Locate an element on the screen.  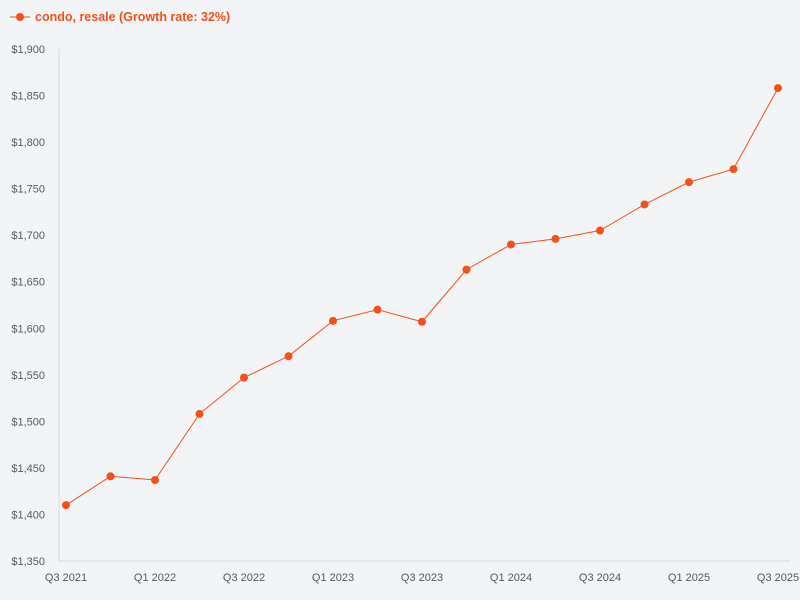
x-tick-label: Q1 2025 is located at coordinates (689, 578).